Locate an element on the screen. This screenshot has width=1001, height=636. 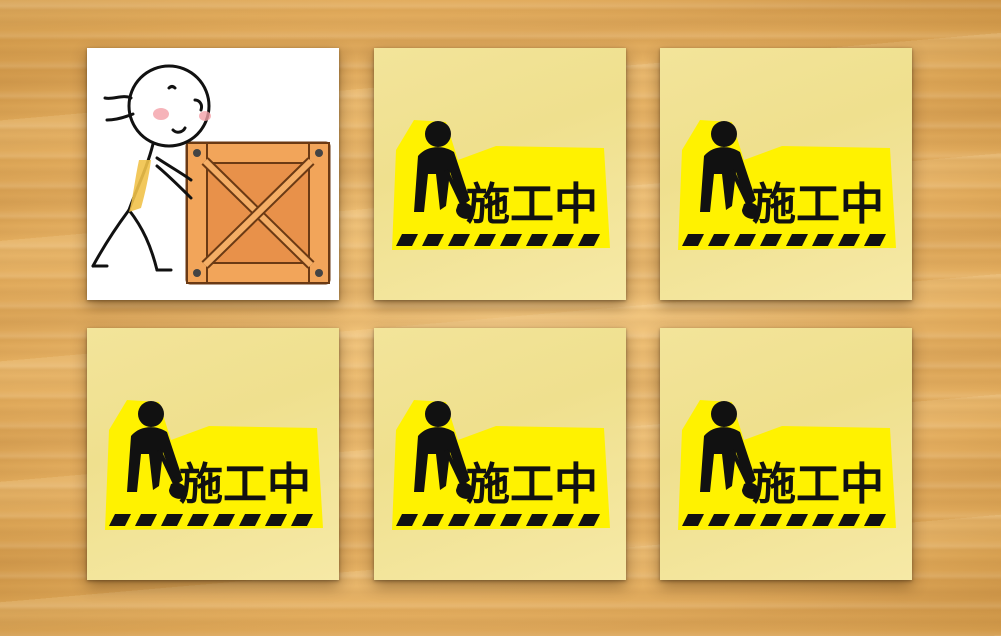
card-3-hidden: 施工中 is located at coordinates (786, 174).